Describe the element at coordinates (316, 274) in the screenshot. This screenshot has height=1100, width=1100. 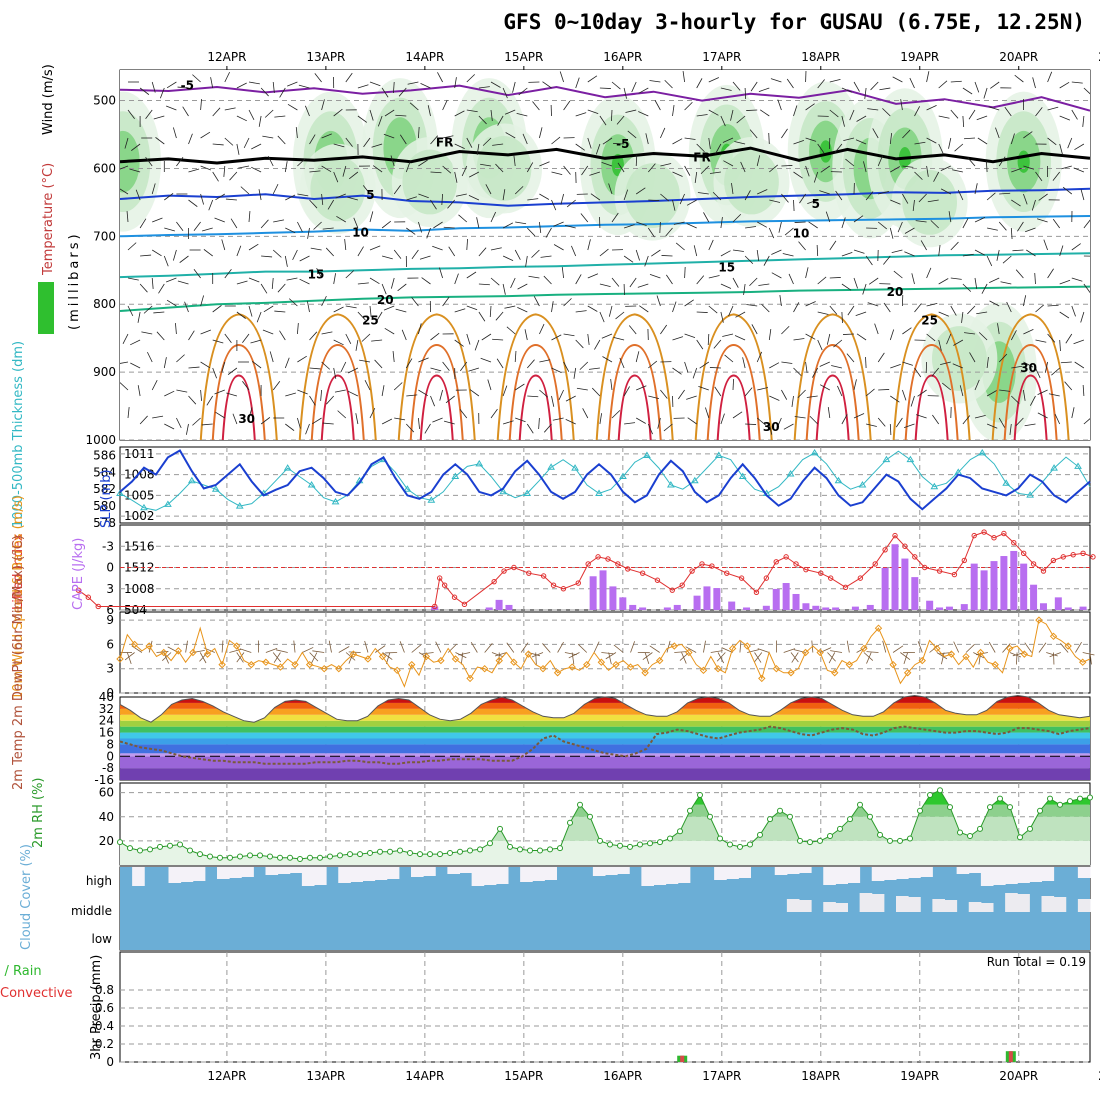
I see `contour-label: 15` at that location.